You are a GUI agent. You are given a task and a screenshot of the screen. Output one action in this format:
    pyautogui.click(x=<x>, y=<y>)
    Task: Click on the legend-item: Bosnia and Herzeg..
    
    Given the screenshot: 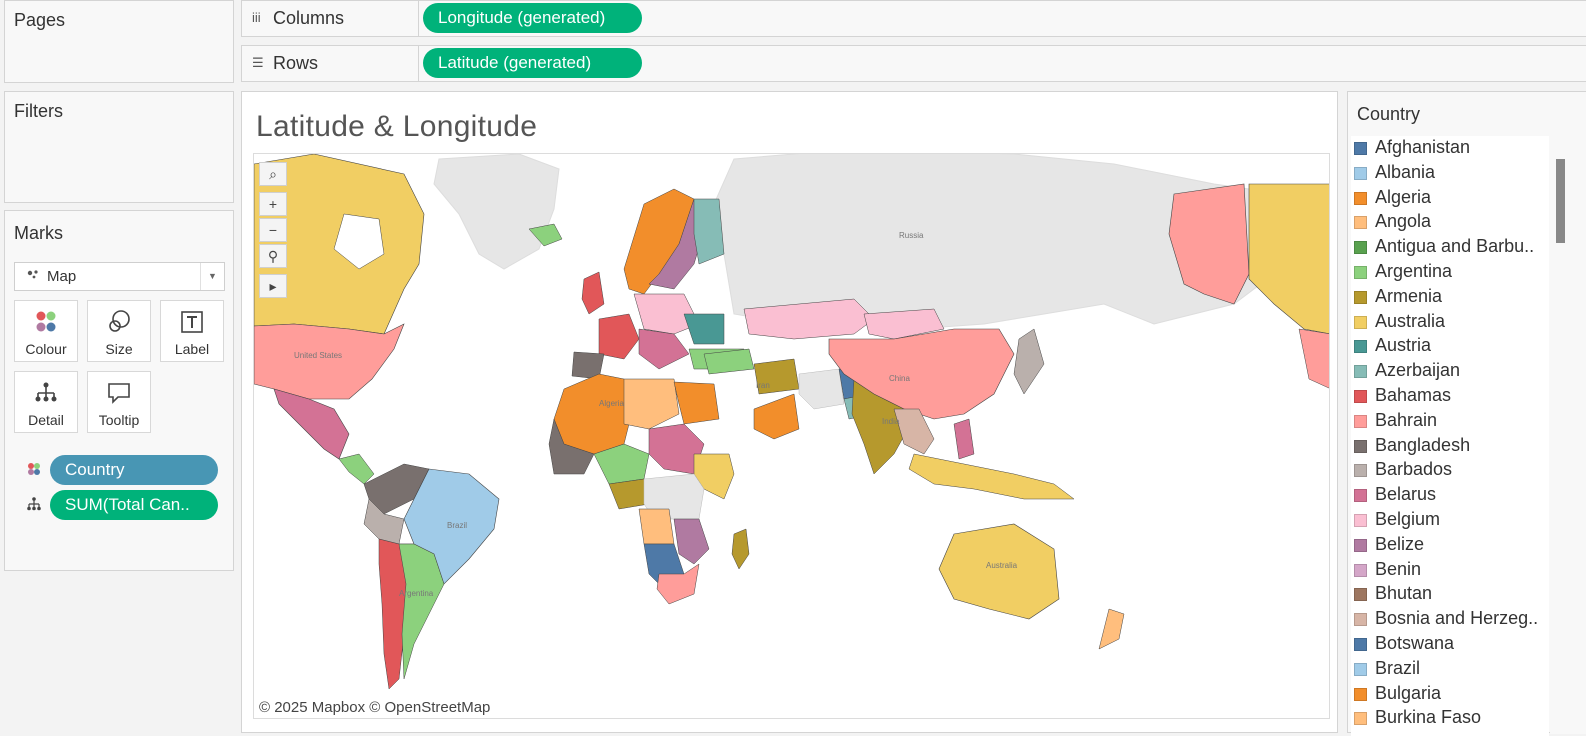 What is the action you would take?
    pyautogui.click(x=1450, y=619)
    